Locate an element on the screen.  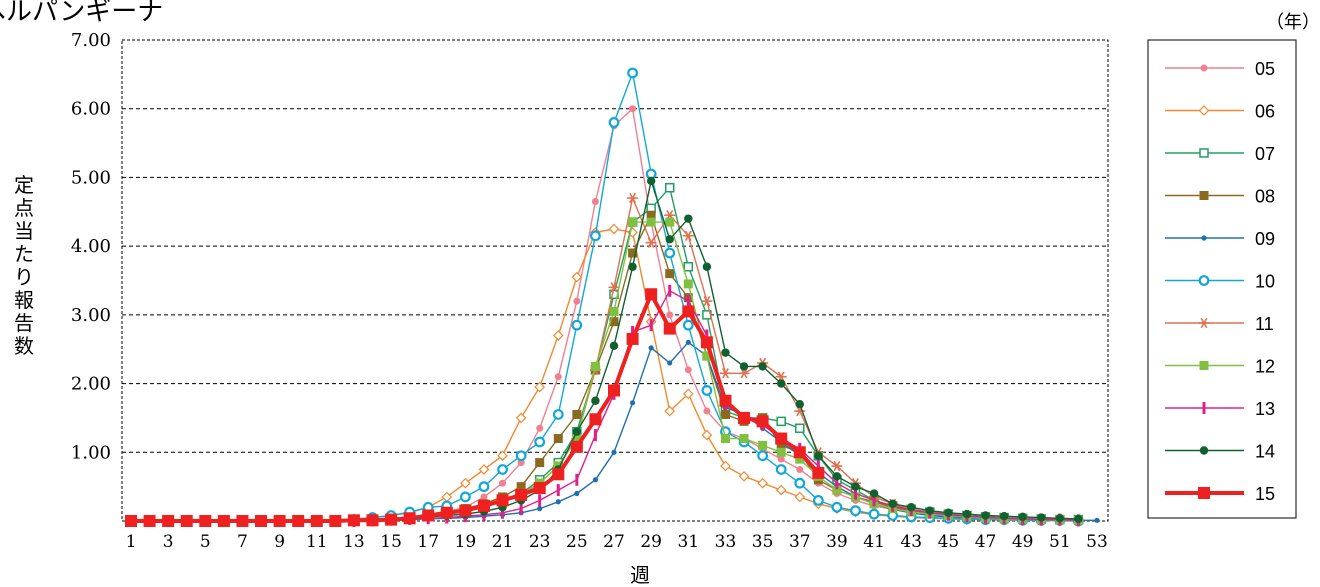
legend-label: 09 is located at coordinates (1265, 239).